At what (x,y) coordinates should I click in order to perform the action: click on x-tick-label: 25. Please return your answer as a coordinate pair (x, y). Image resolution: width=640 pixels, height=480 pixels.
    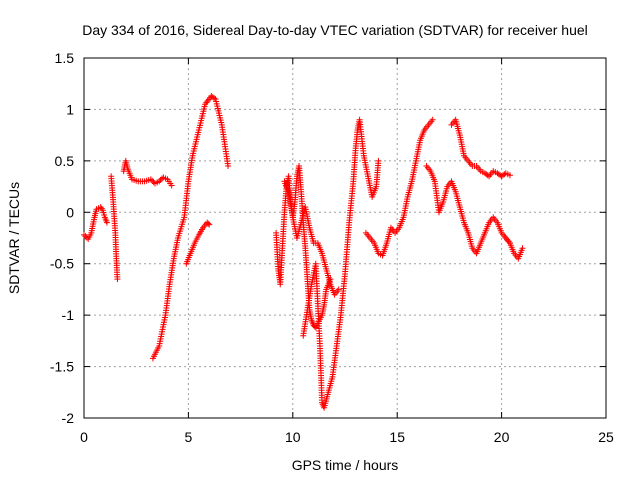
    Looking at the image, I should click on (606, 437).